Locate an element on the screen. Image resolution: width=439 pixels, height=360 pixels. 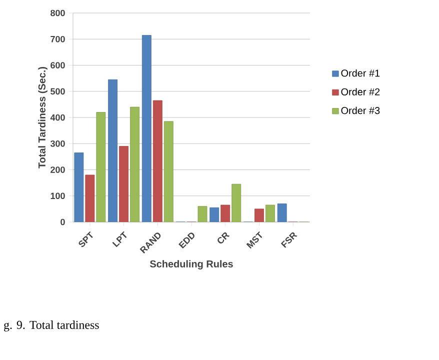
x-tick-label: CR is located at coordinates (224, 238).